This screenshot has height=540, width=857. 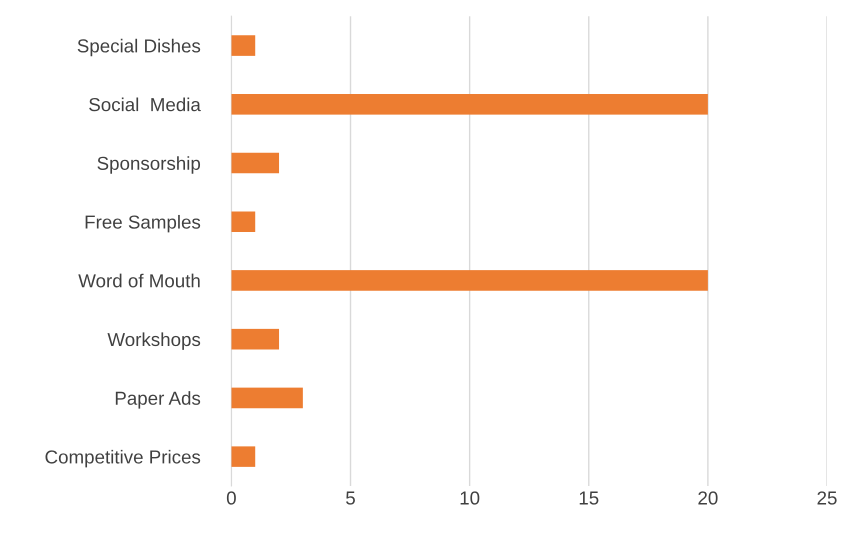 What do you see at coordinates (143, 223) in the screenshot?
I see `y-tick-label: Free Samples` at bounding box center [143, 223].